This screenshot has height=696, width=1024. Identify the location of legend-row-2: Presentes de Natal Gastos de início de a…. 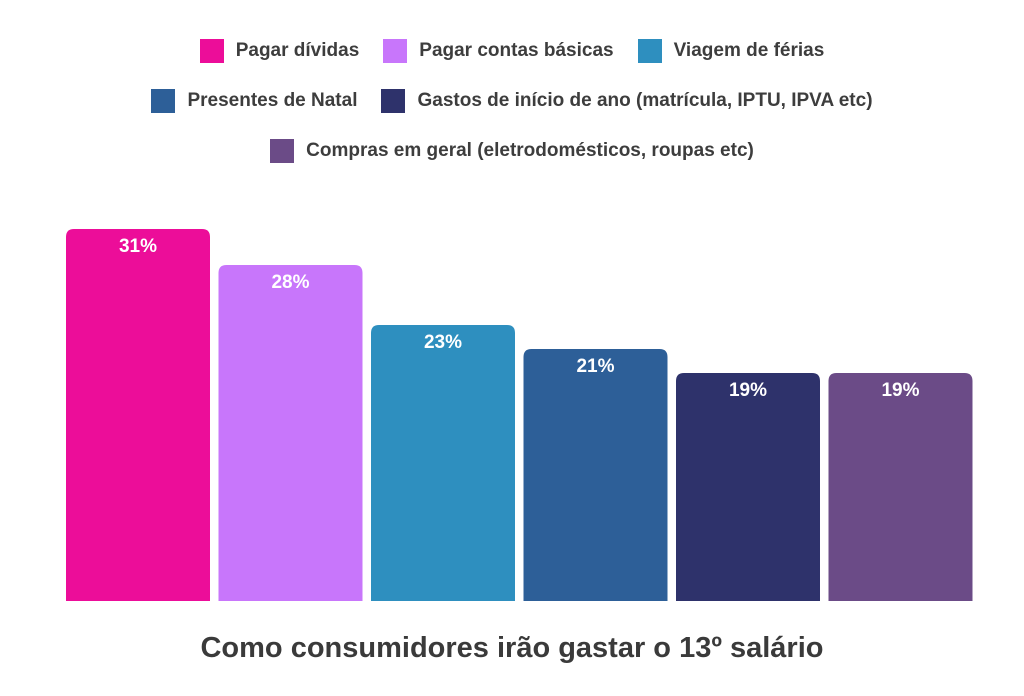
(512, 101).